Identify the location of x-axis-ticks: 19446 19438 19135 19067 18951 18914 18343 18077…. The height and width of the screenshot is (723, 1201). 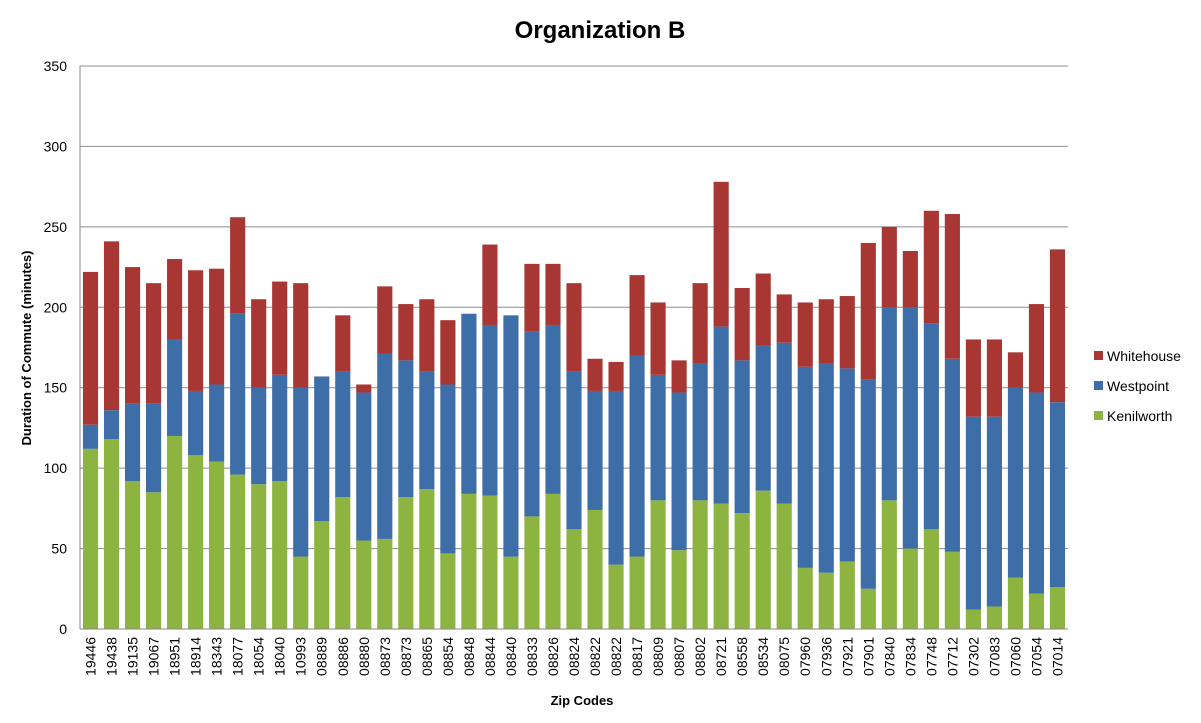
(574, 656).